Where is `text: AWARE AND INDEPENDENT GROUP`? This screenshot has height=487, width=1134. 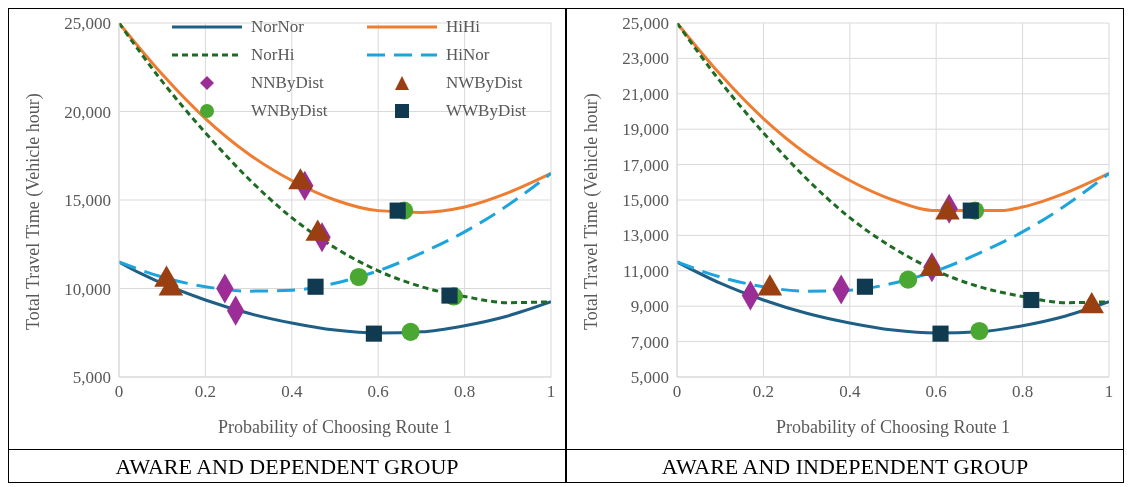 text: AWARE AND INDEPENDENT GROUP is located at coordinates (845, 465).